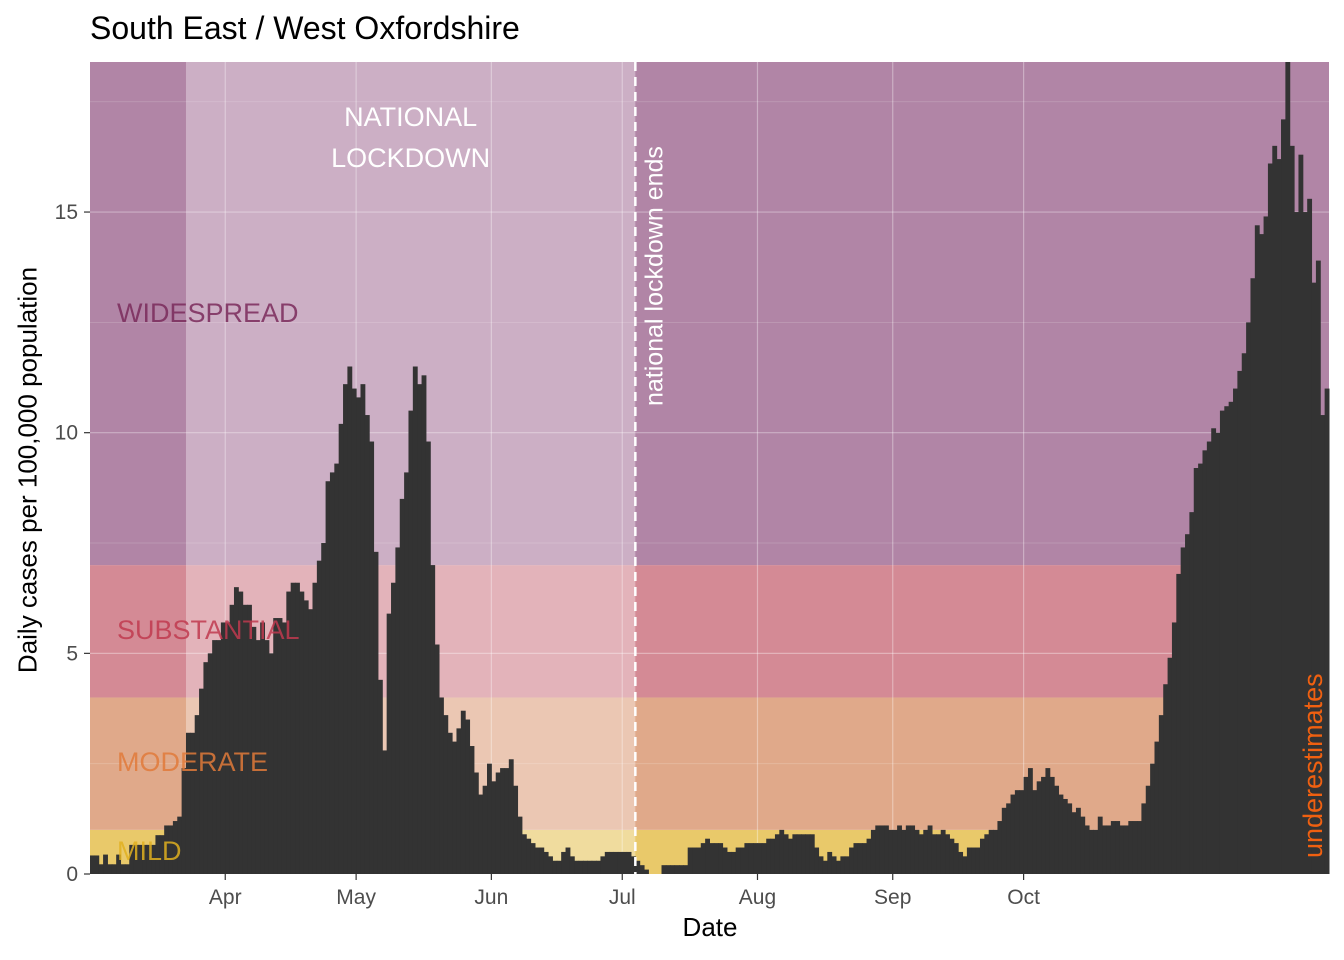 The image size is (1344, 960). I want to click on lockdown-label-line-2: LOCKDOWN, so click(410, 158).